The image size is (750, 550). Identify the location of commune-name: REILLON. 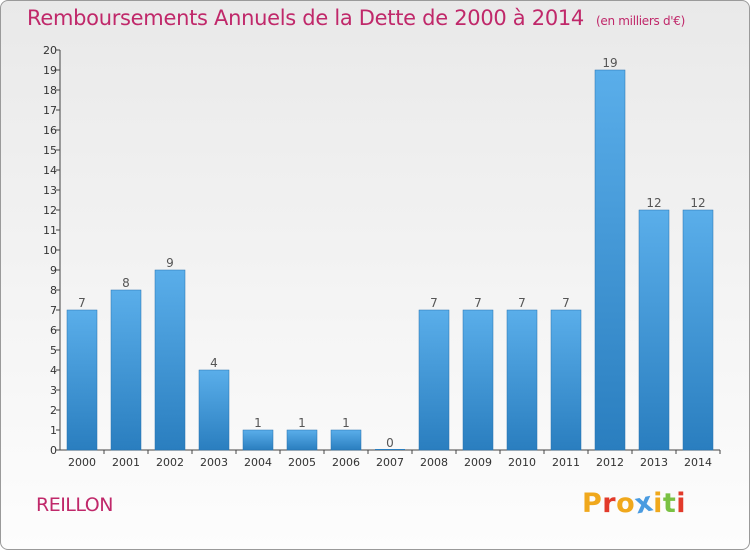
(74, 505).